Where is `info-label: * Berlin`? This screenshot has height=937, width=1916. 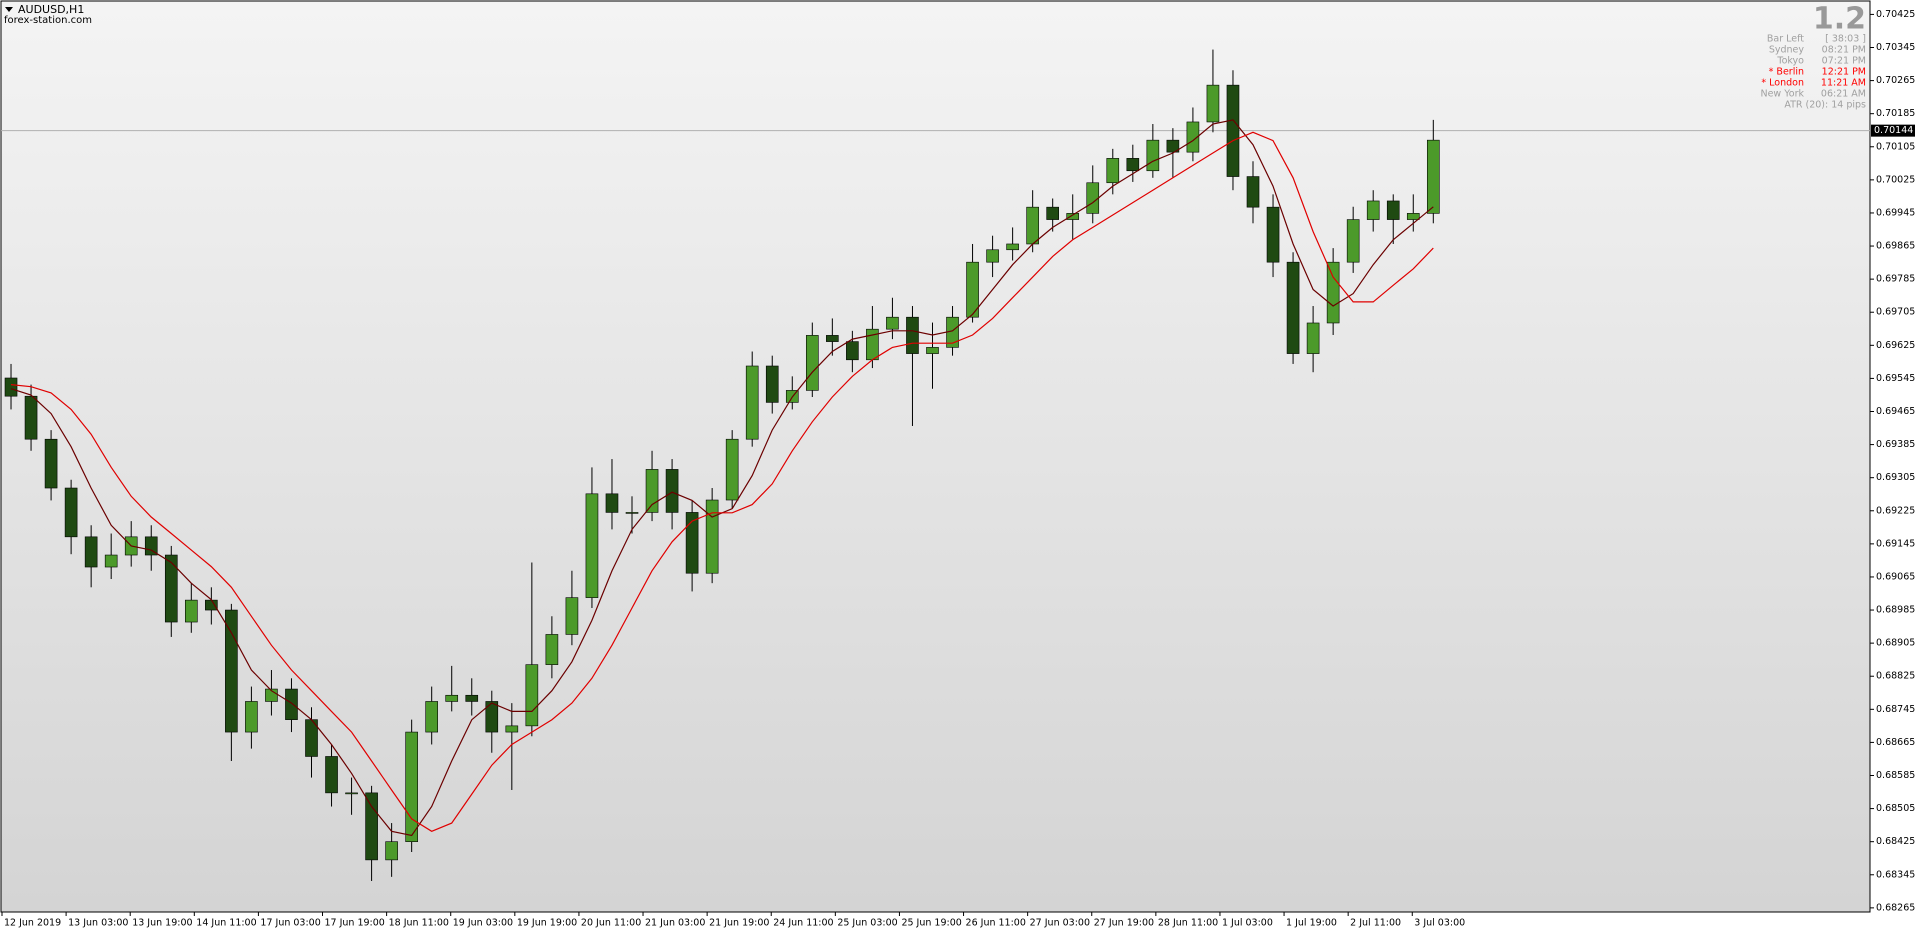 info-label: * Berlin is located at coordinates (1786, 72).